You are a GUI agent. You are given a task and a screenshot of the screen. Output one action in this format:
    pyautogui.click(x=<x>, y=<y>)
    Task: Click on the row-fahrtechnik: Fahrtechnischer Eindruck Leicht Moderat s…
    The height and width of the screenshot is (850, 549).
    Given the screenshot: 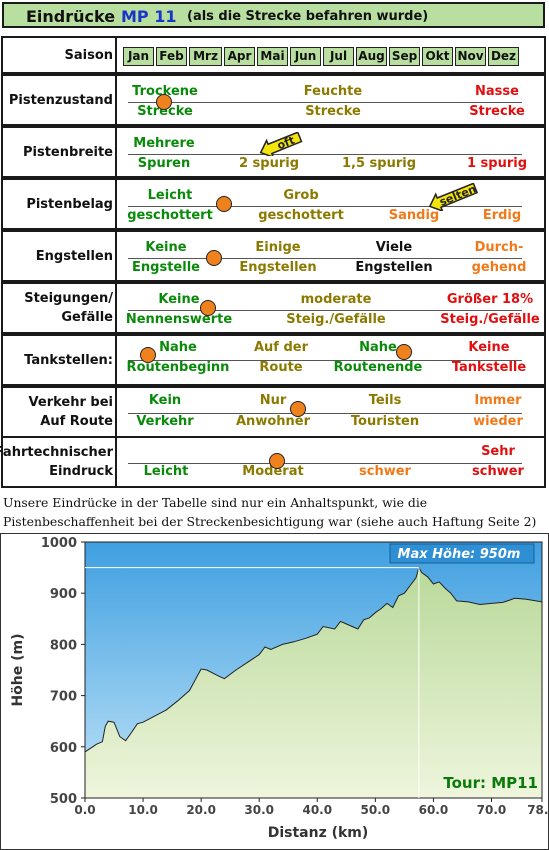 What is the action you would take?
    pyautogui.click(x=273, y=462)
    